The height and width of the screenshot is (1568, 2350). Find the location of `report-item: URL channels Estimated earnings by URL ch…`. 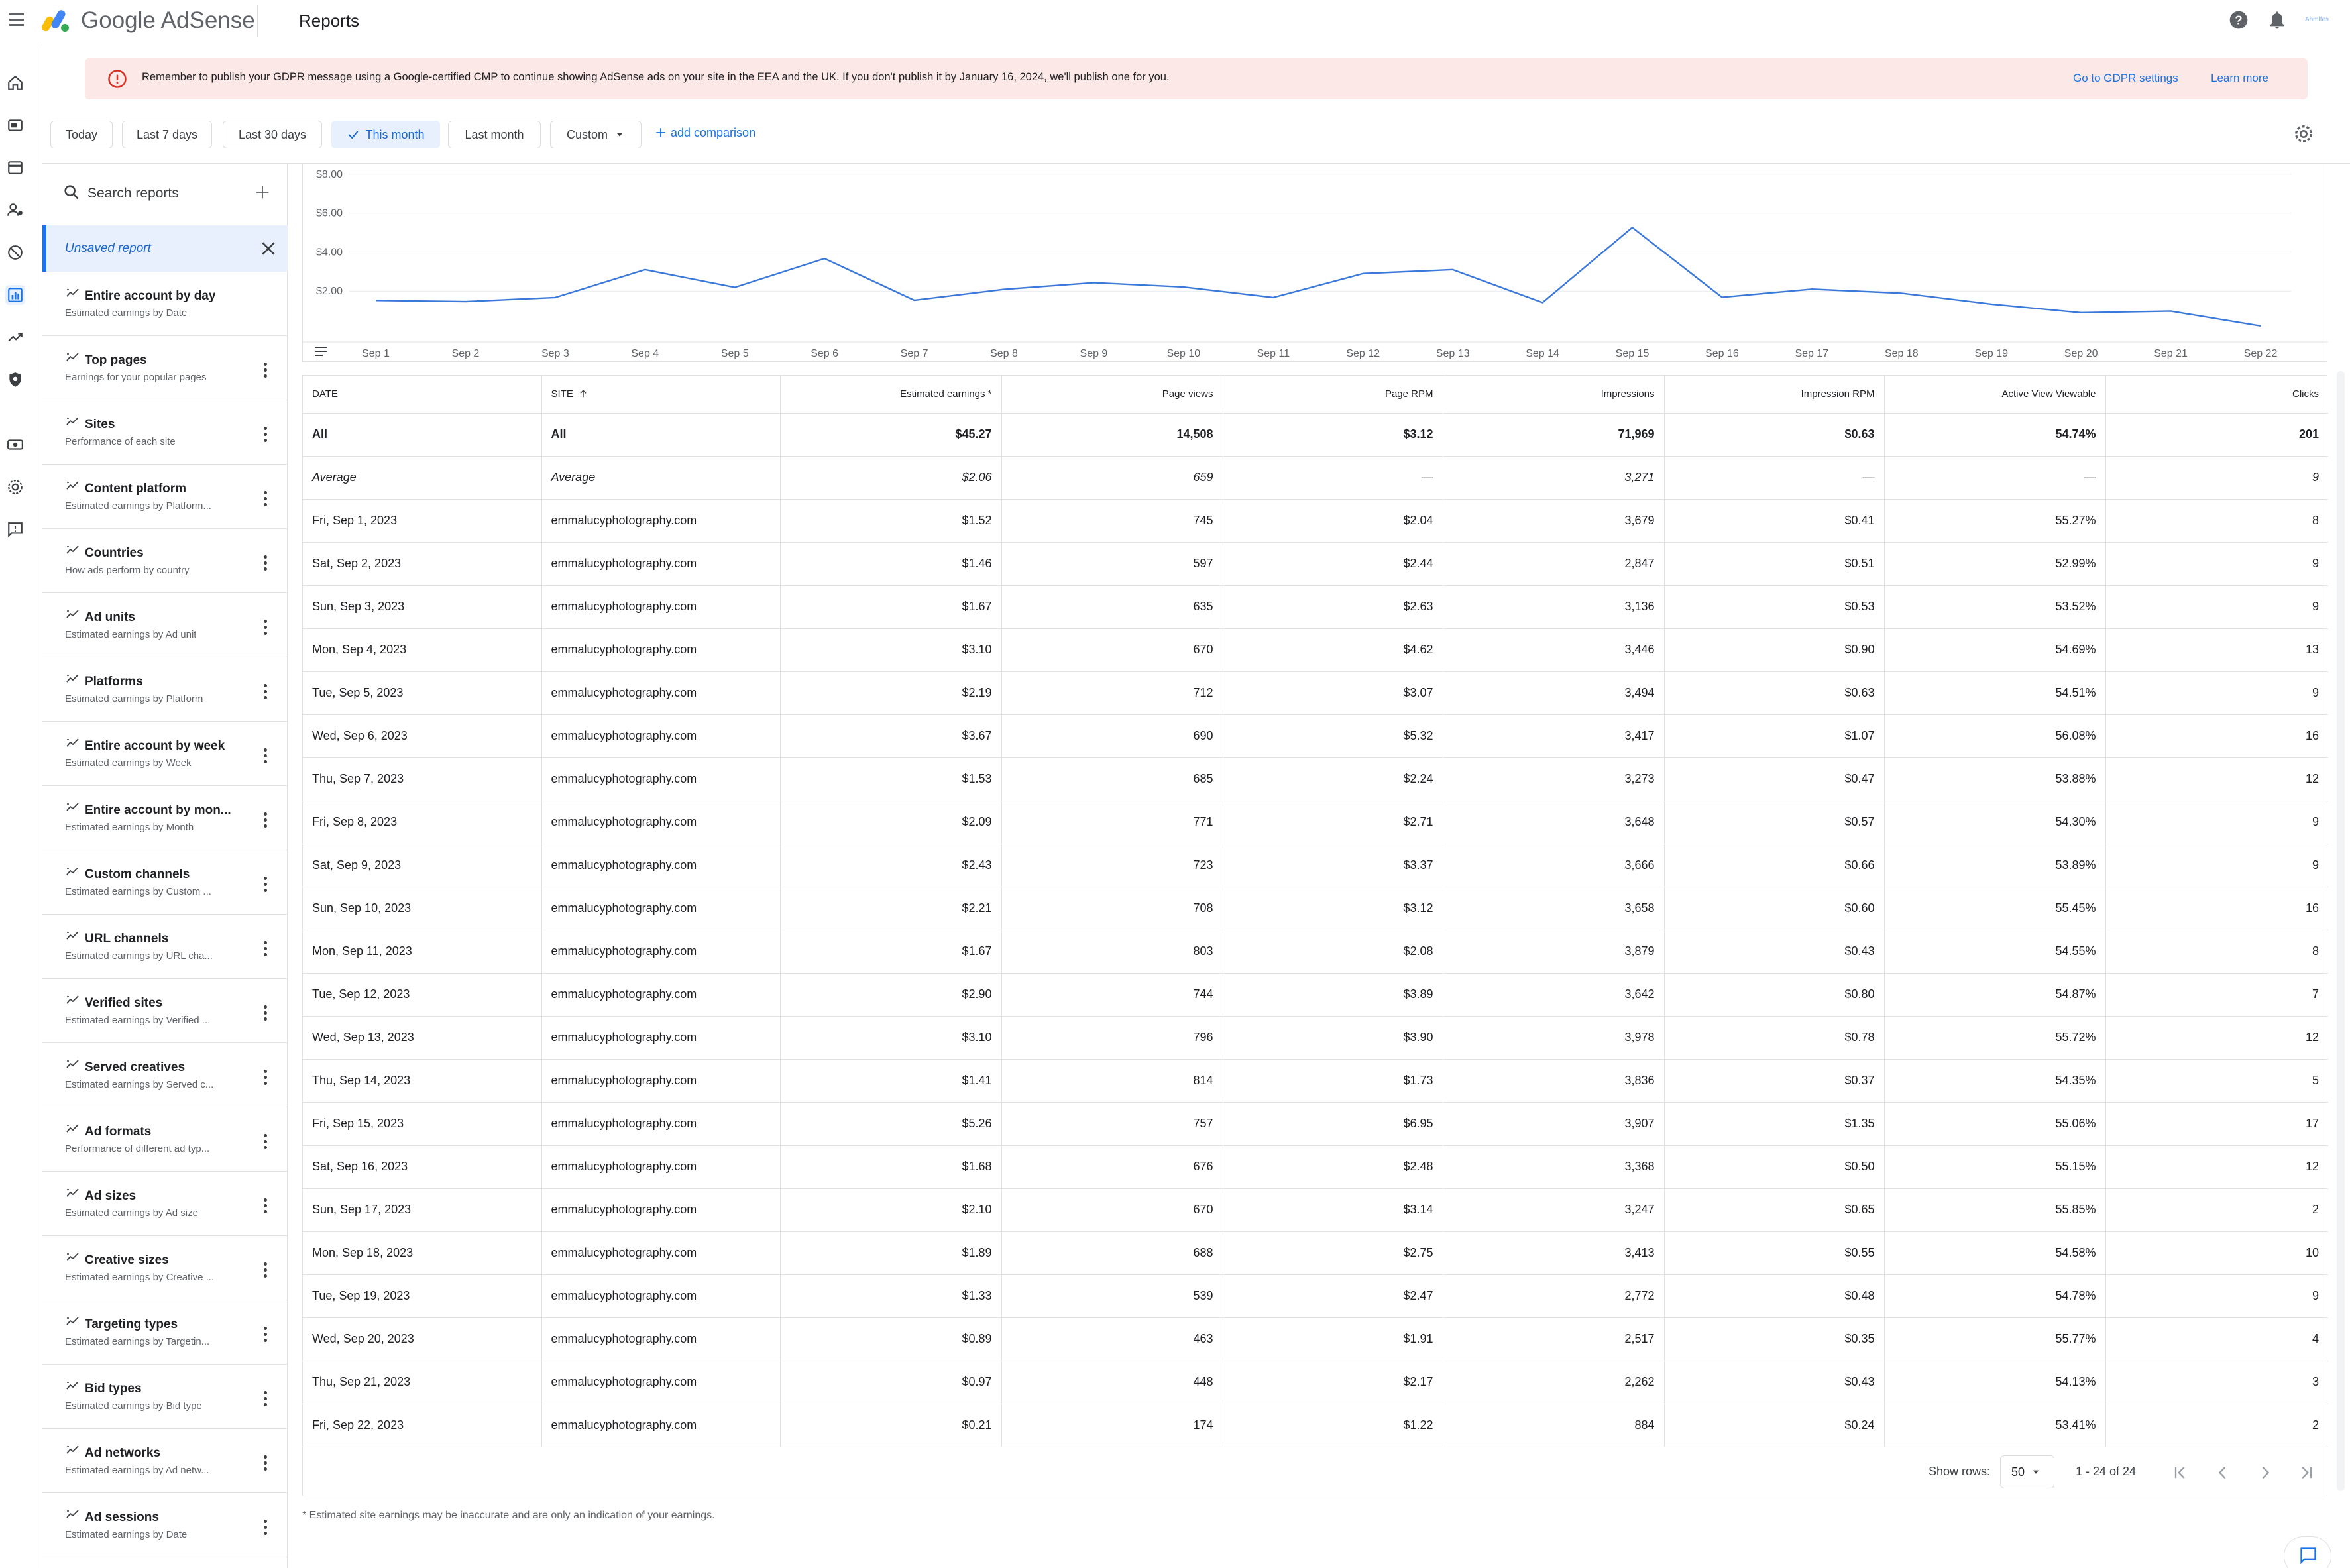

report-item: URL channels Estimated earnings by URL ch… is located at coordinates (165, 947).